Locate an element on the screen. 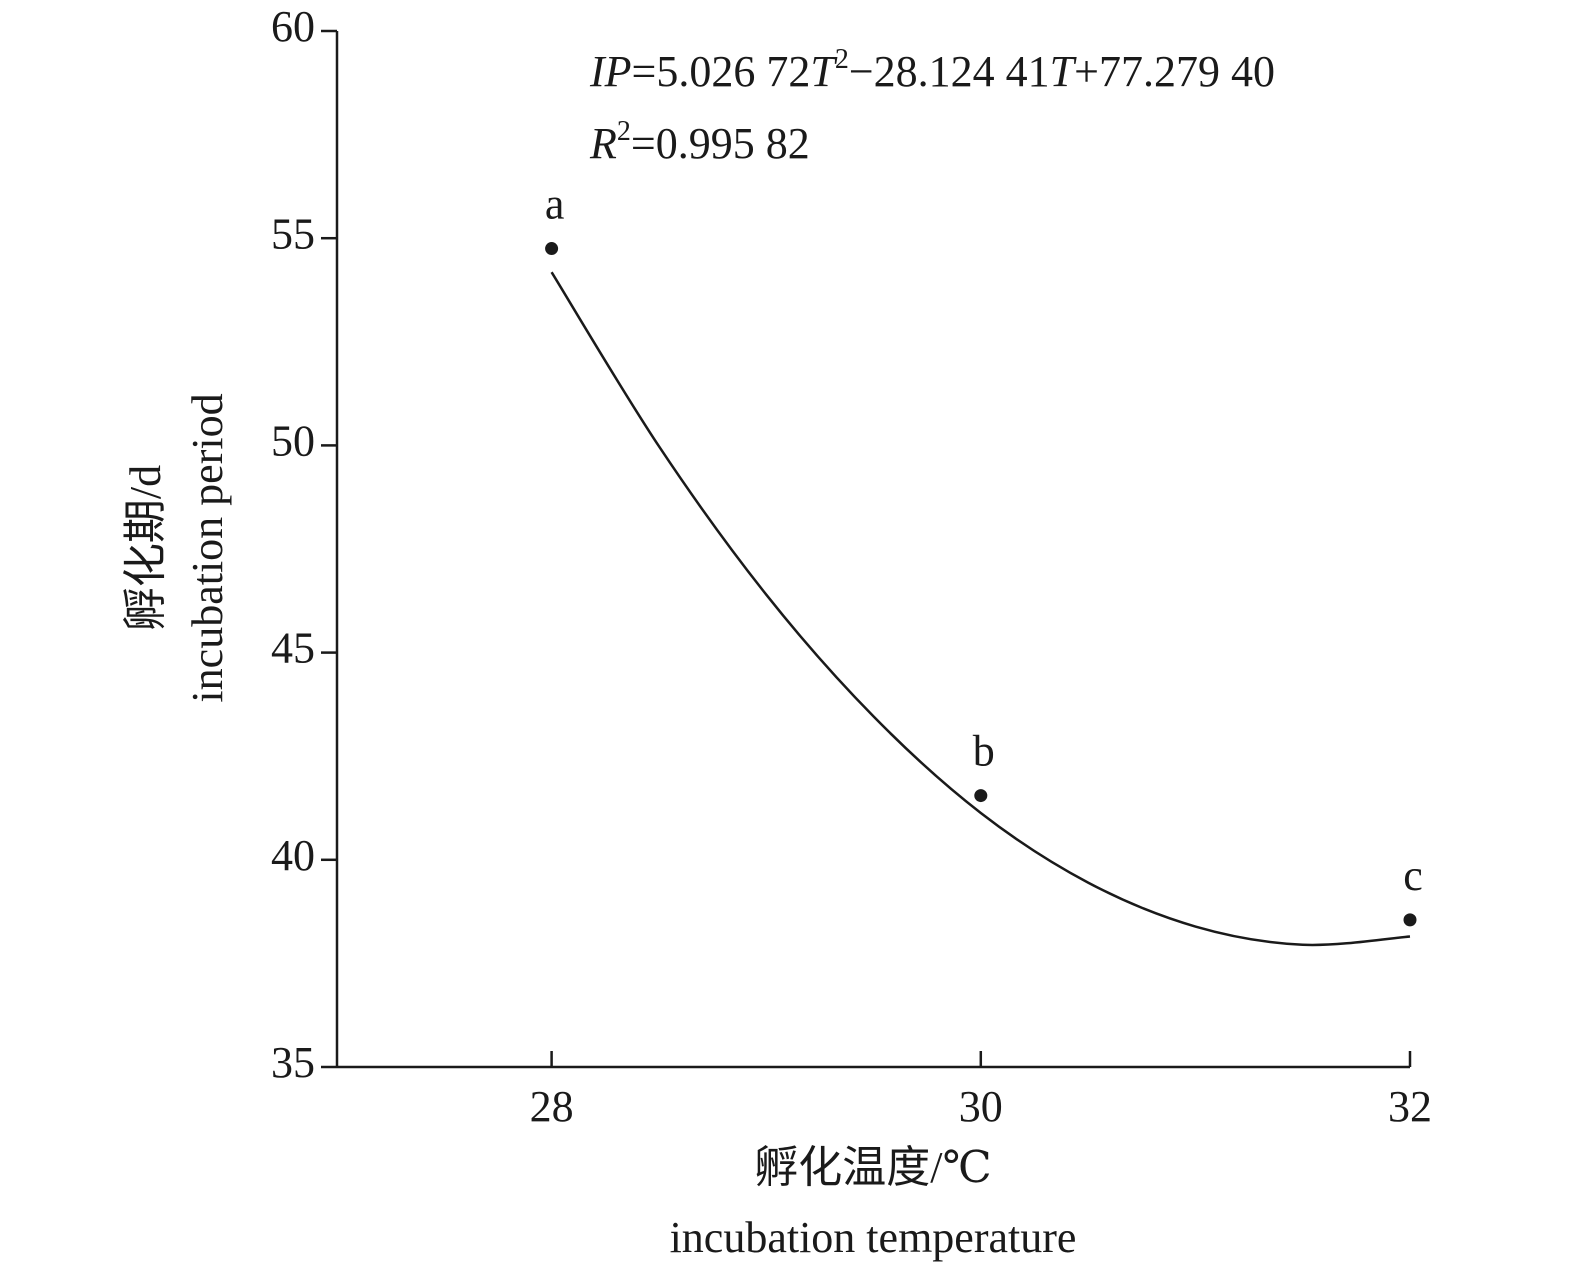 Image resolution: width=1575 pixels, height=1283 pixels. x-axis-label: incubation temperature is located at coordinates (873, 1237).